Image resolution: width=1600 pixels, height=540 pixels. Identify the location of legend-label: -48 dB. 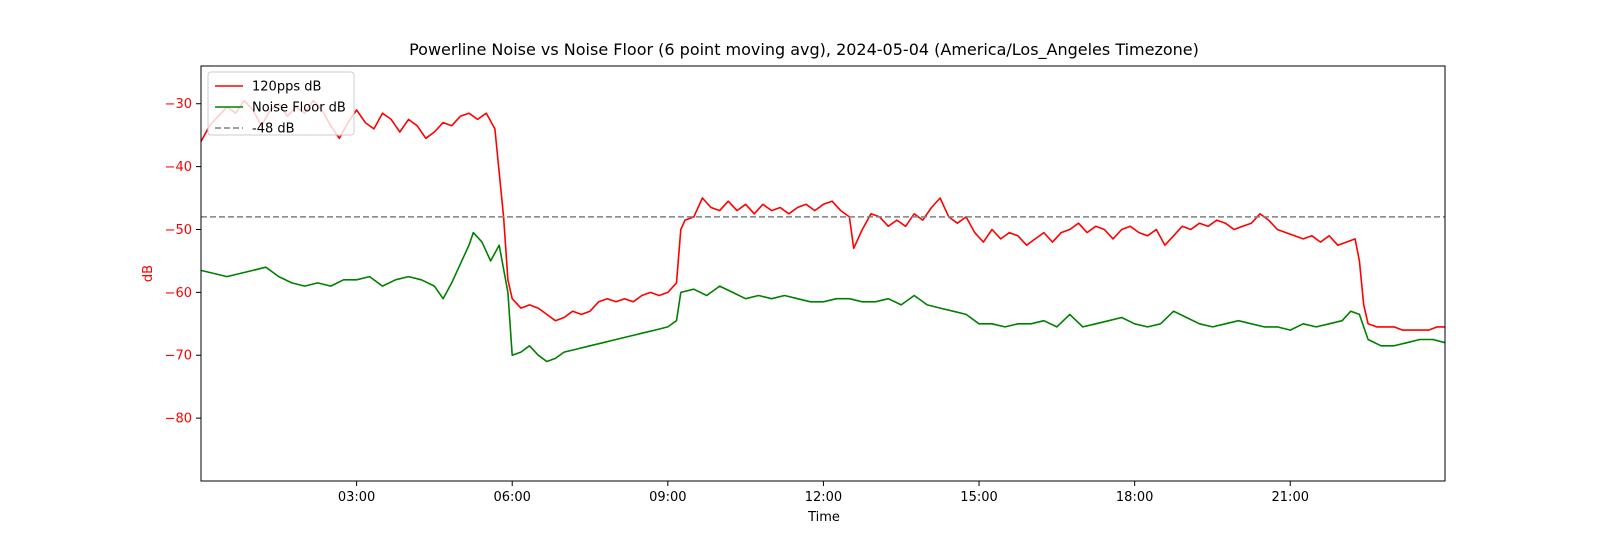
(273, 129).